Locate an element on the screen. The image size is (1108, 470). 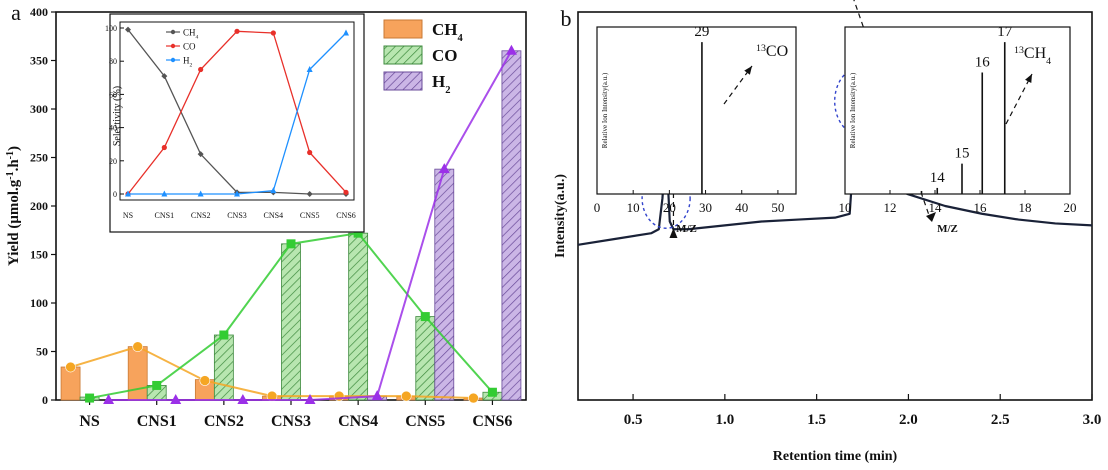
ms-x-tick-label: 30 is located at coordinates (705, 207).